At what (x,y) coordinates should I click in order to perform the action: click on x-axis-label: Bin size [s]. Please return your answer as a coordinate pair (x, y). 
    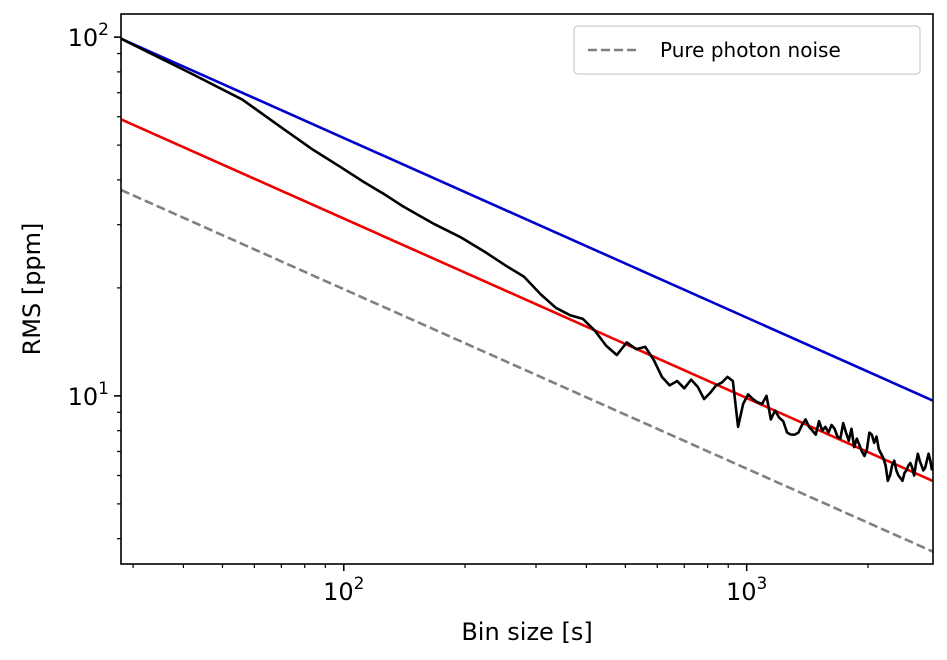
    Looking at the image, I should click on (526, 632).